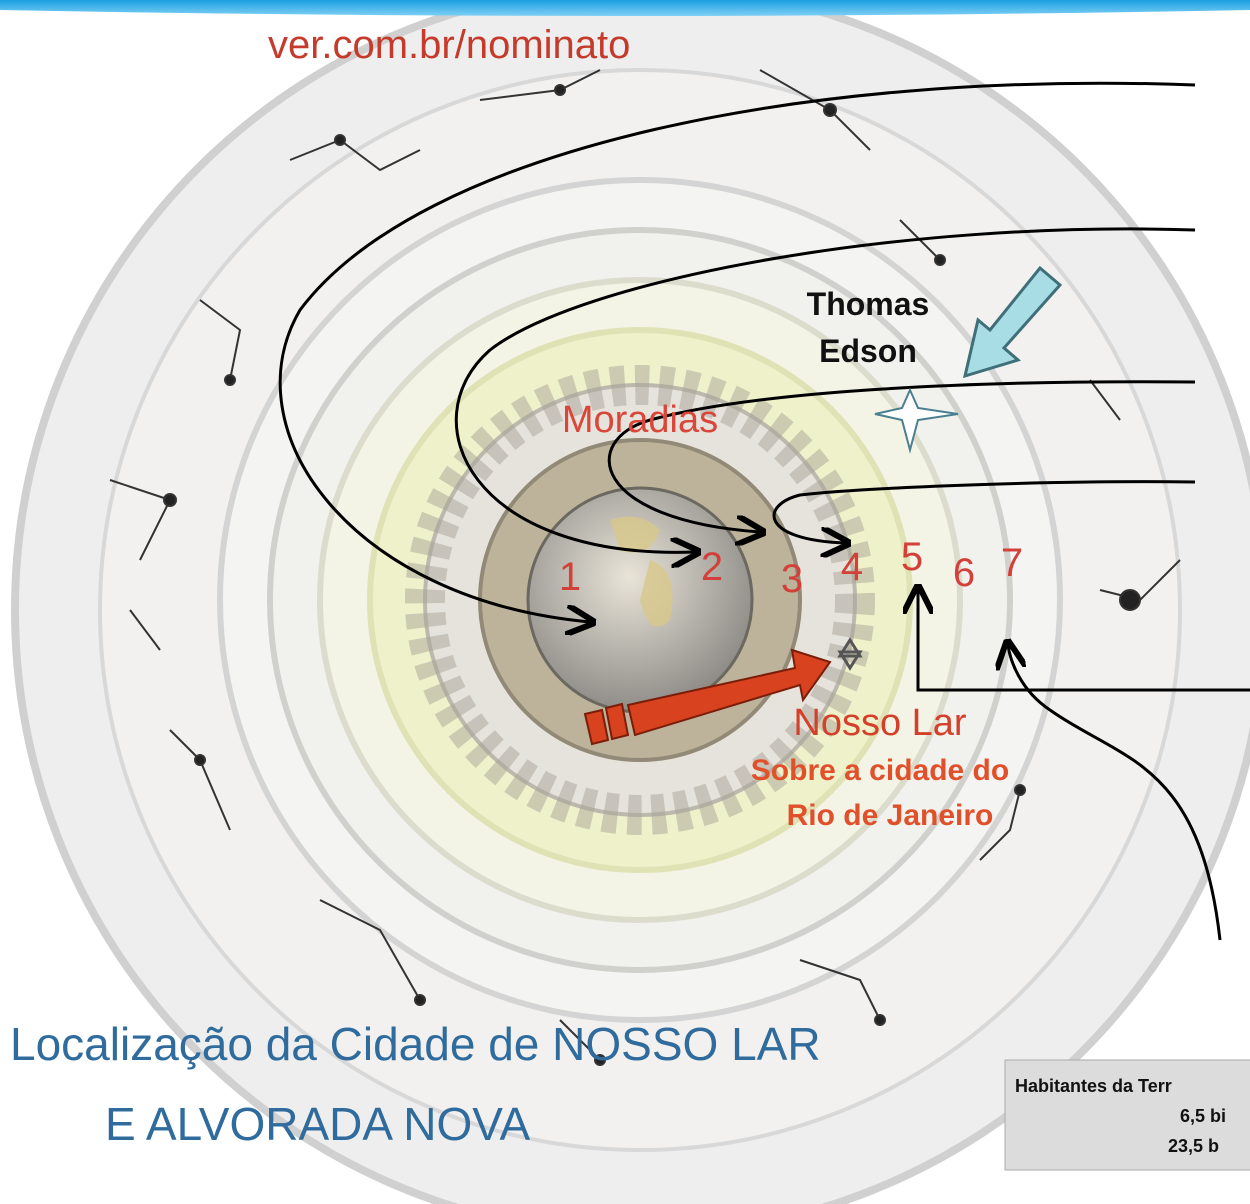 This screenshot has height=1204, width=1250. Describe the element at coordinates (1127, 1115) in the screenshot. I see `info-box` at that location.